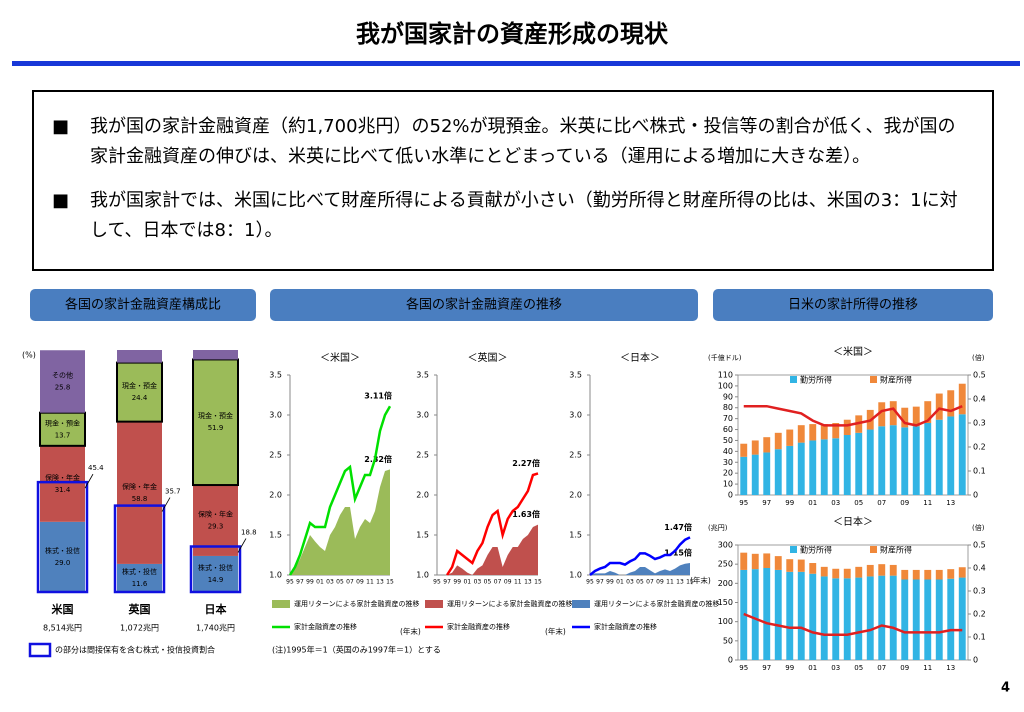 The image size is (1024, 712). Describe the element at coordinates (728, 440) in the screenshot. I see `y-tick-label: 50` at that location.